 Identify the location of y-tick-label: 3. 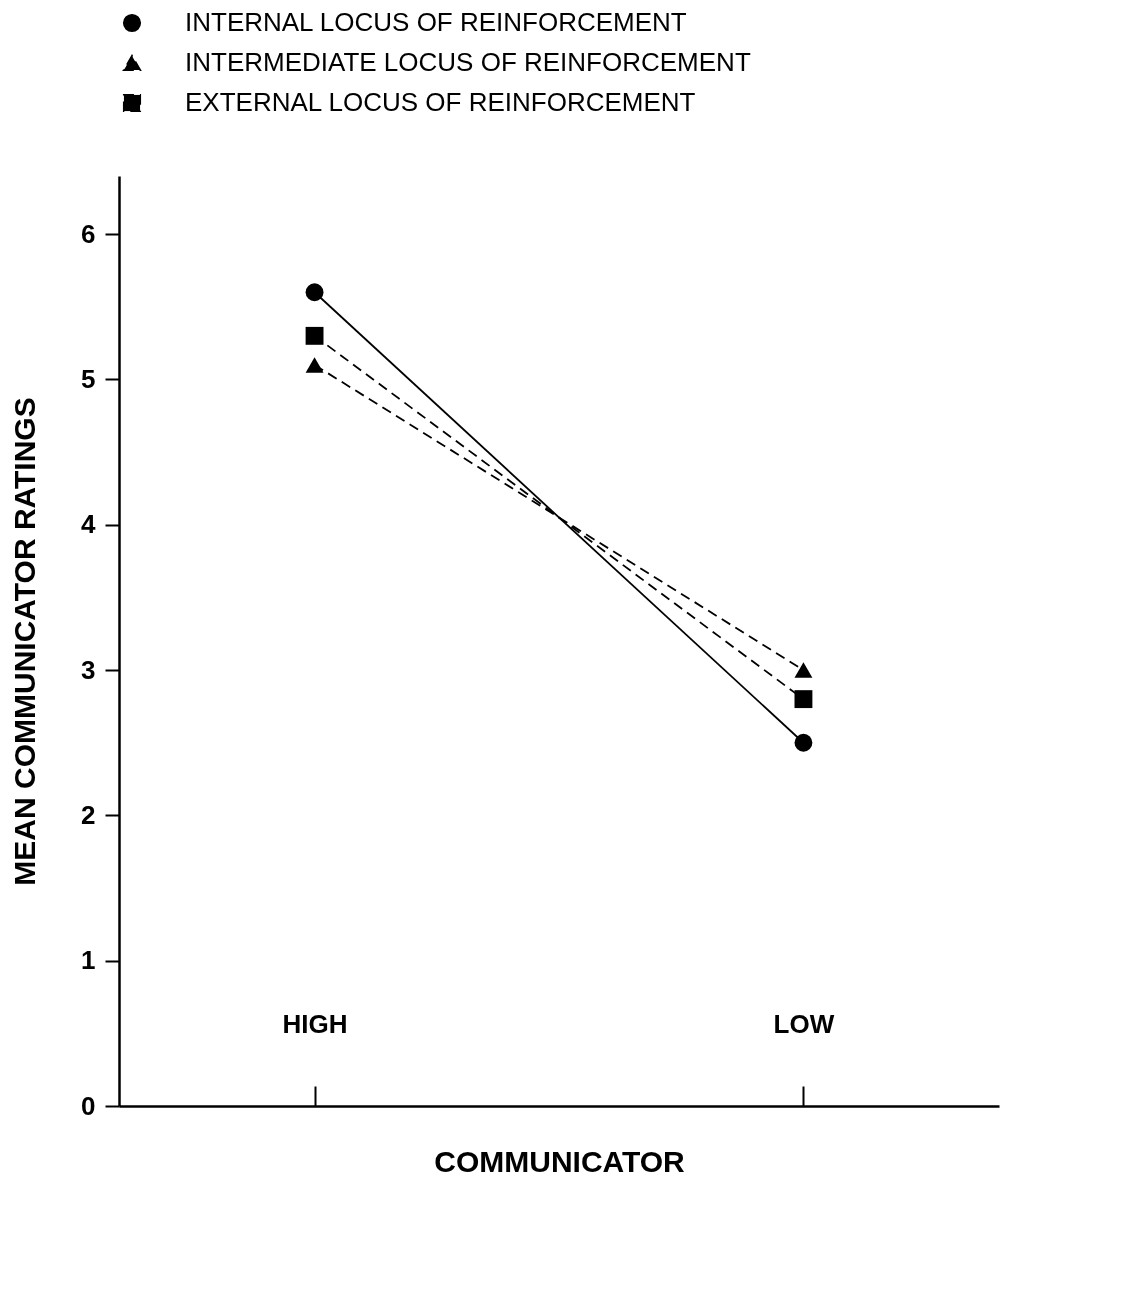
(88, 669).